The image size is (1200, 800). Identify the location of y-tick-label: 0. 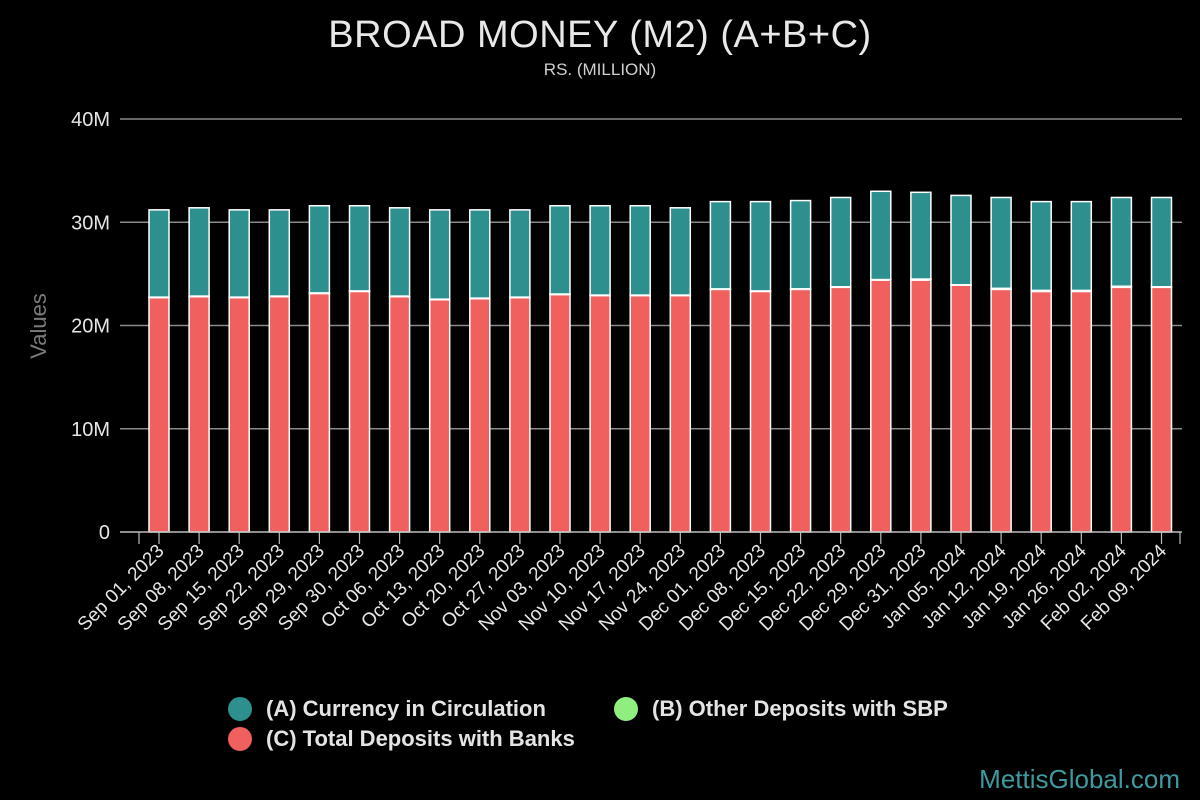
(104, 533).